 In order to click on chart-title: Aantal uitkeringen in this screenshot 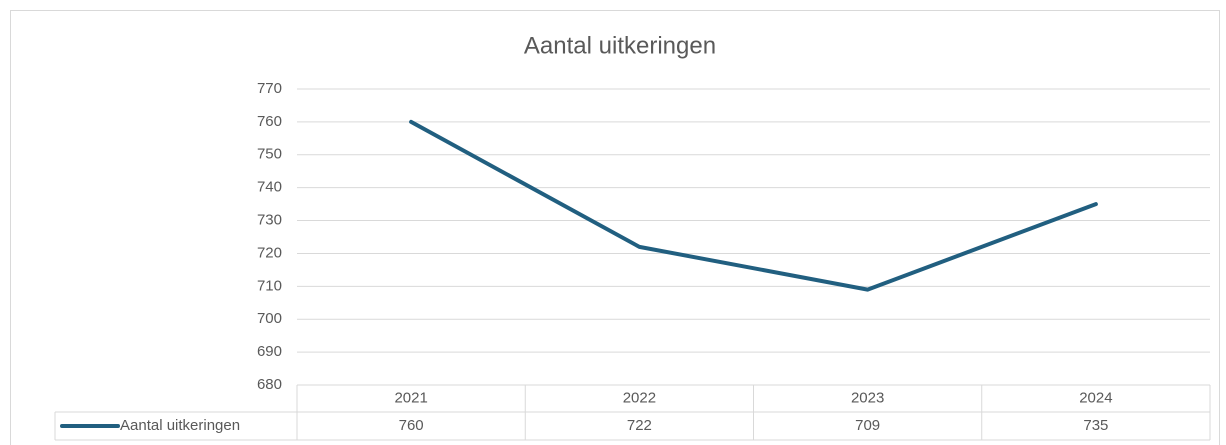, I will do `click(620, 45)`.